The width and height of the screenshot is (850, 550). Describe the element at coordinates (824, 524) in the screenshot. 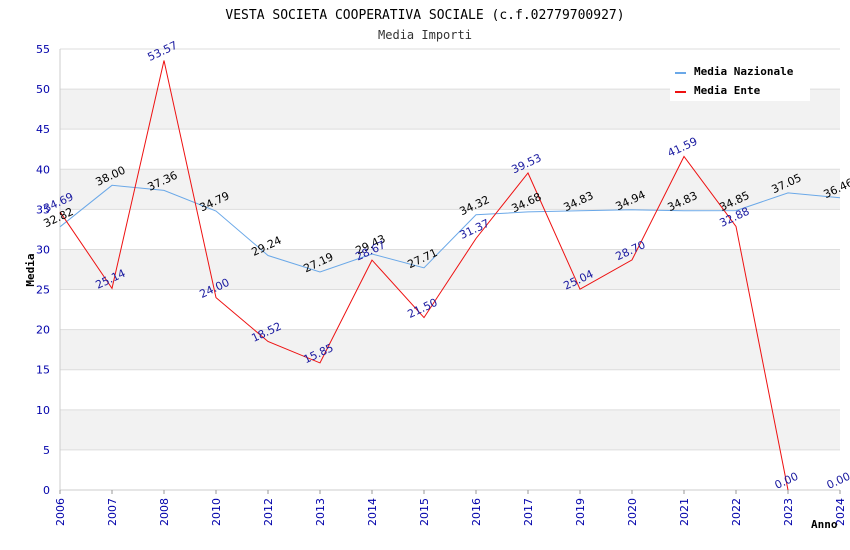

I see `x-axis-label: Anno` at that location.